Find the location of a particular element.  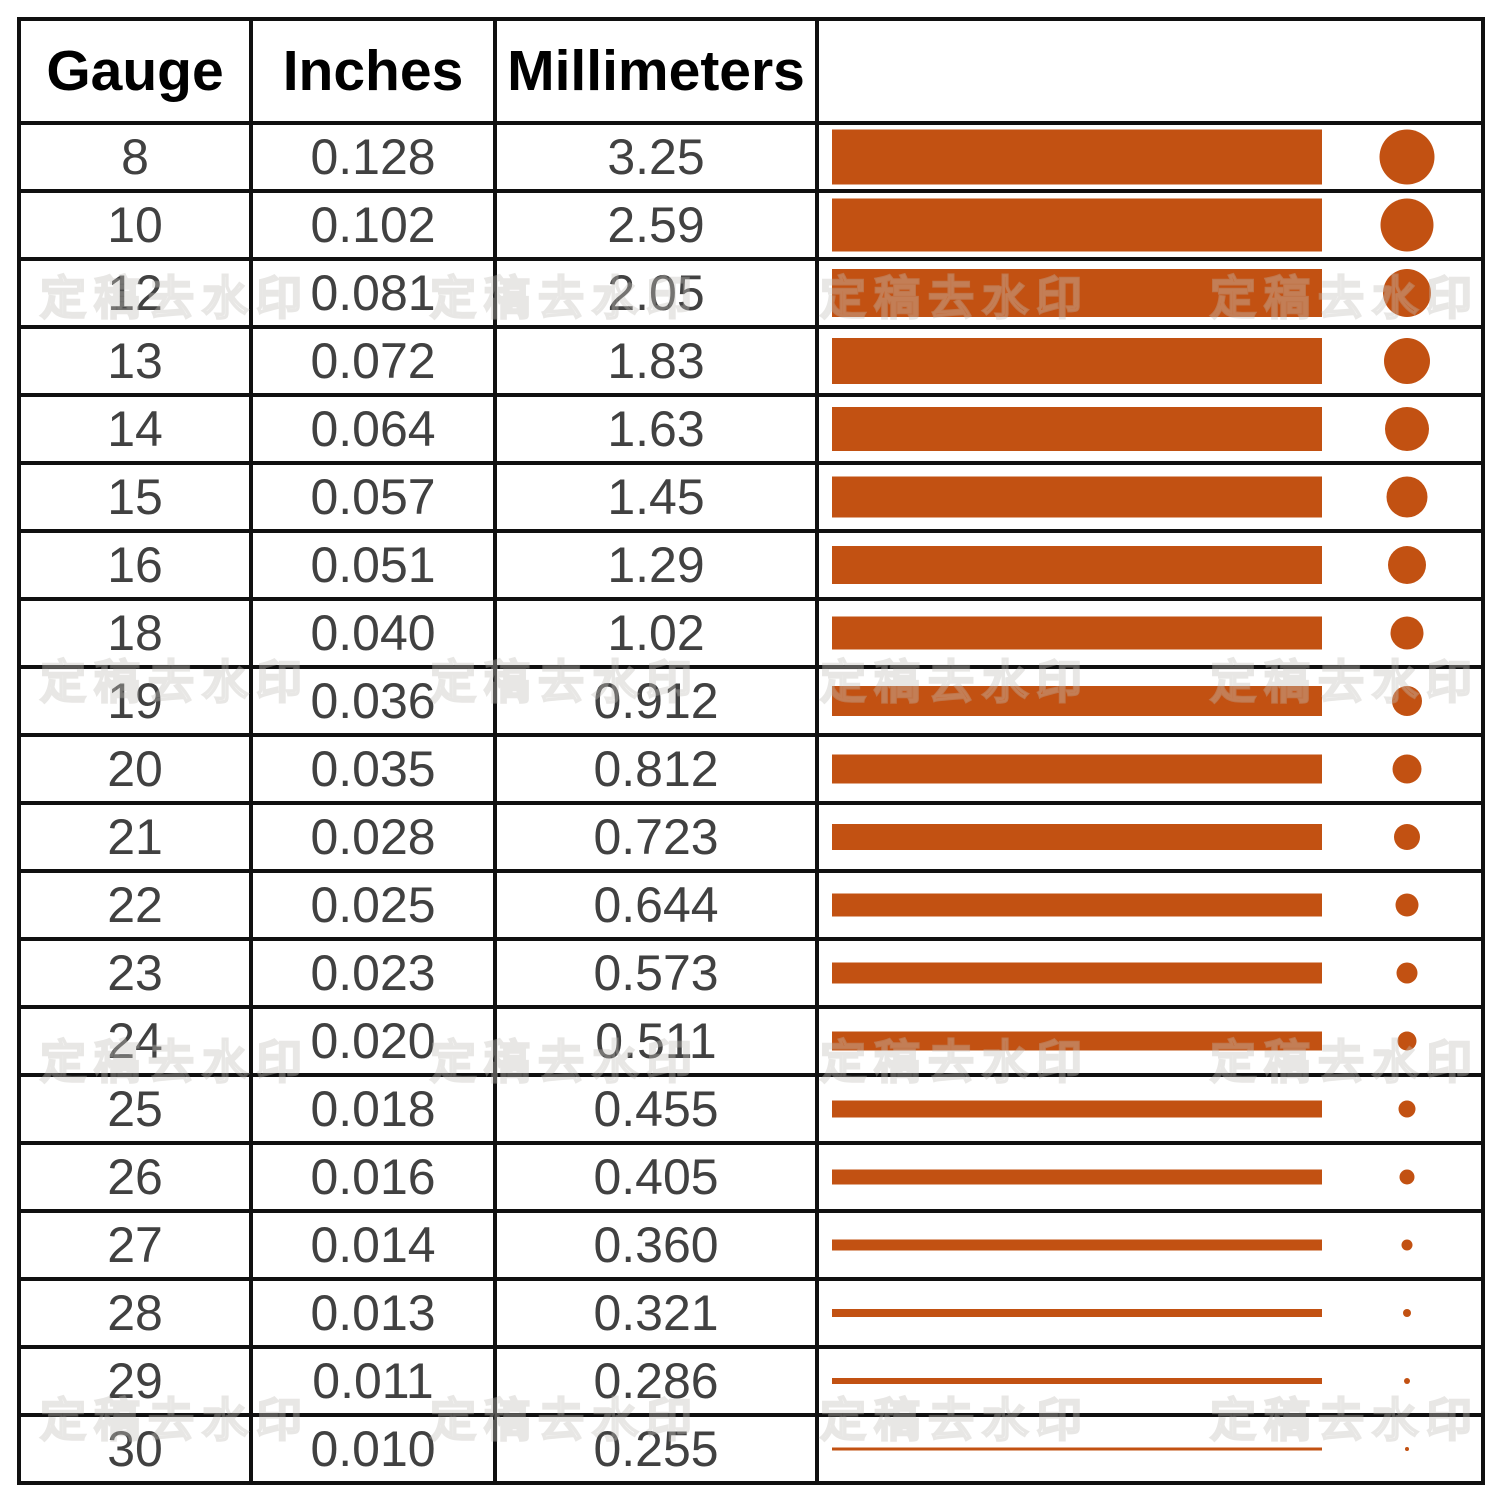

gauge-cell: 25 is located at coordinates (135, 1109).